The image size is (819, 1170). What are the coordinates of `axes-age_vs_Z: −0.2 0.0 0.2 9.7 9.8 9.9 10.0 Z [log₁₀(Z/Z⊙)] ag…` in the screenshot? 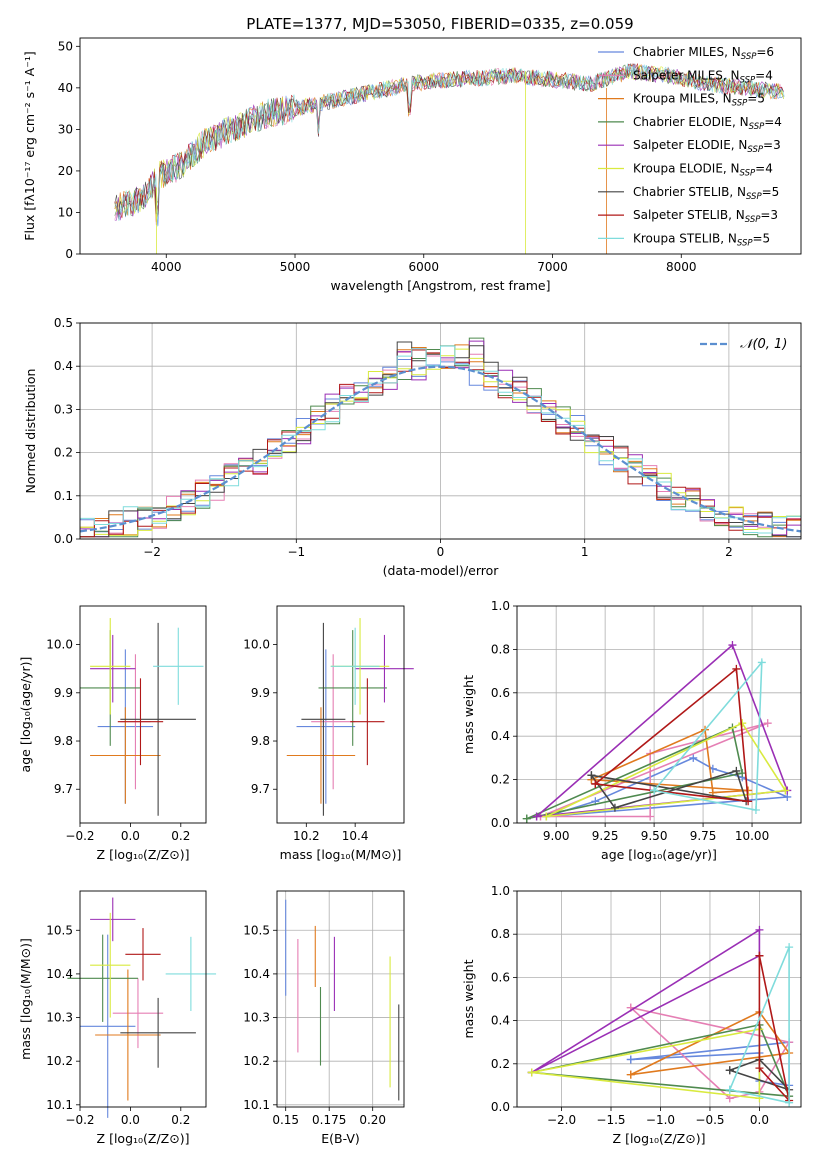 It's located at (112, 733).